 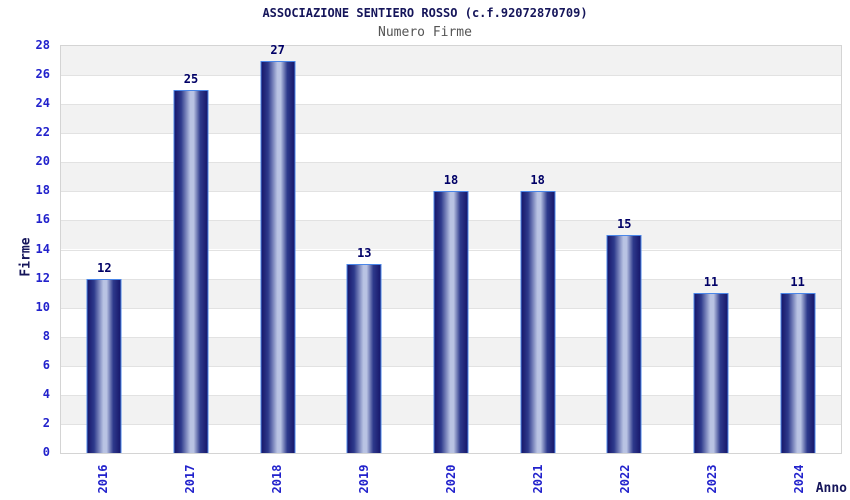 I want to click on y-axis-tick-labels: 0 2 4 6 8 10 12 14 16 18 20 22 24 26 28, so click(x=25, y=248).